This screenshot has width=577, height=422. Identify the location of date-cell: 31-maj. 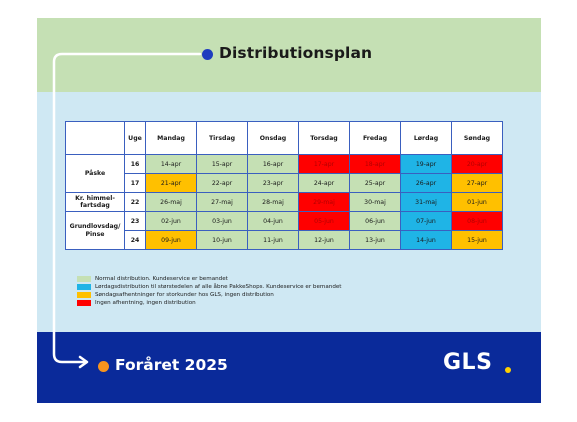
(426, 202).